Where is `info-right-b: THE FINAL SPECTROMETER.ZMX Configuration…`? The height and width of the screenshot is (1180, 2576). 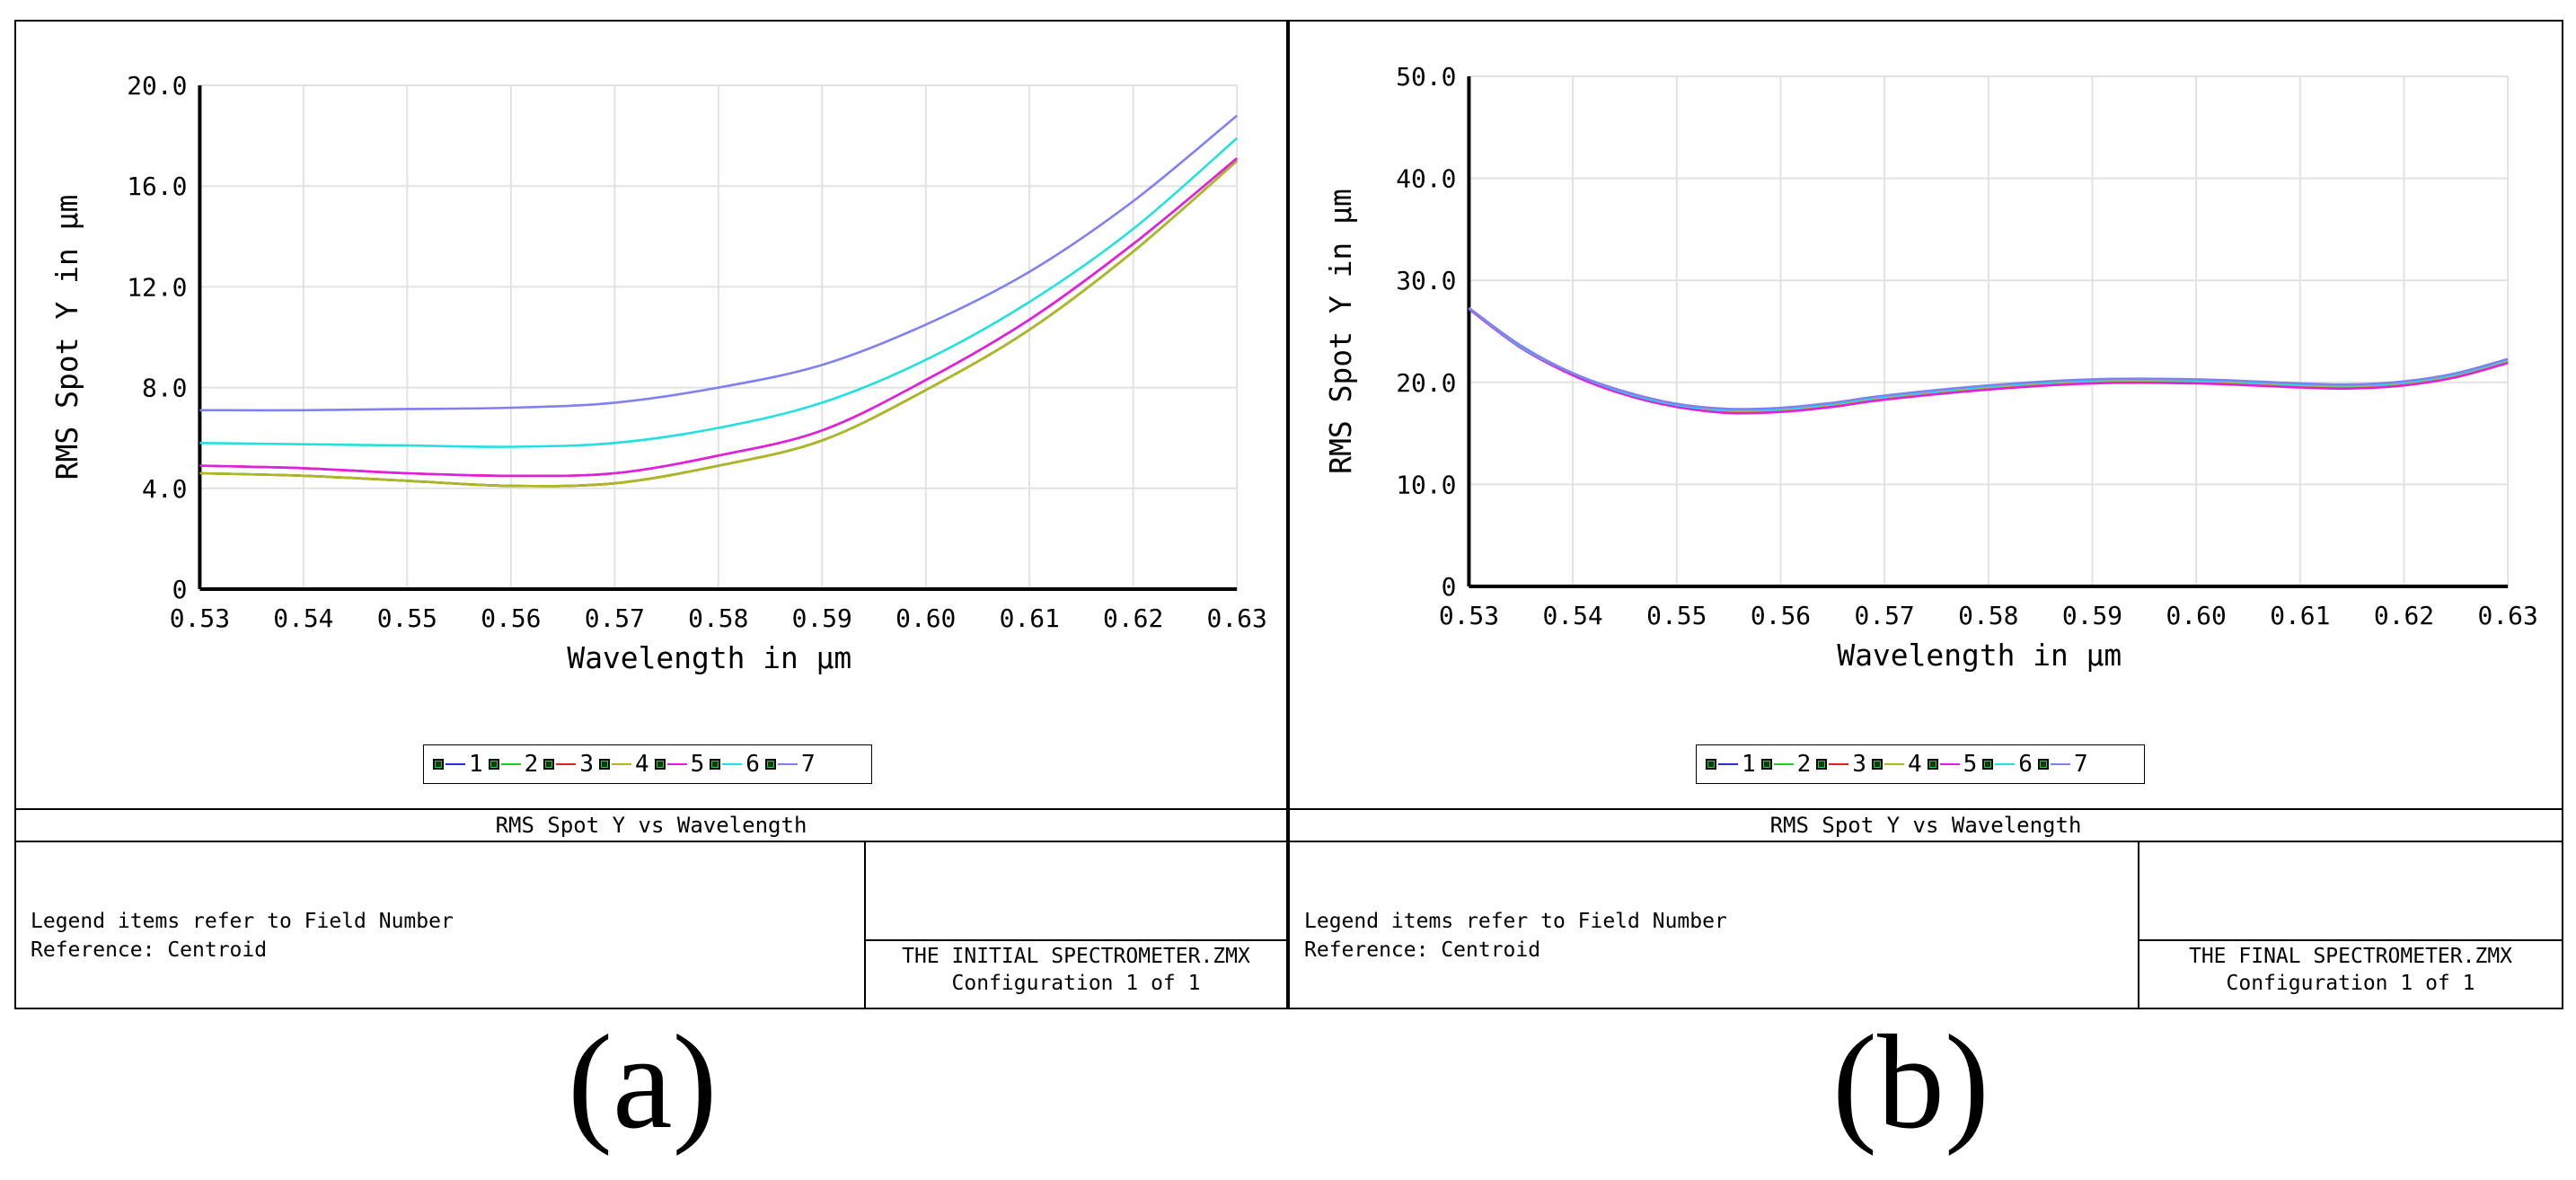
info-right-b: THE FINAL SPECTROMETER.ZMX Configuration… is located at coordinates (2350, 926).